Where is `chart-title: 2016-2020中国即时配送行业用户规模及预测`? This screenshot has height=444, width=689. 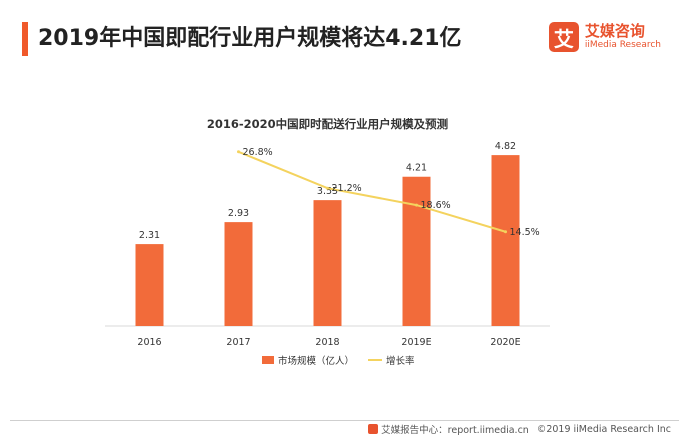 chart-title: 2016-2020中国即时配送行业用户规模及预测 is located at coordinates (327, 124).